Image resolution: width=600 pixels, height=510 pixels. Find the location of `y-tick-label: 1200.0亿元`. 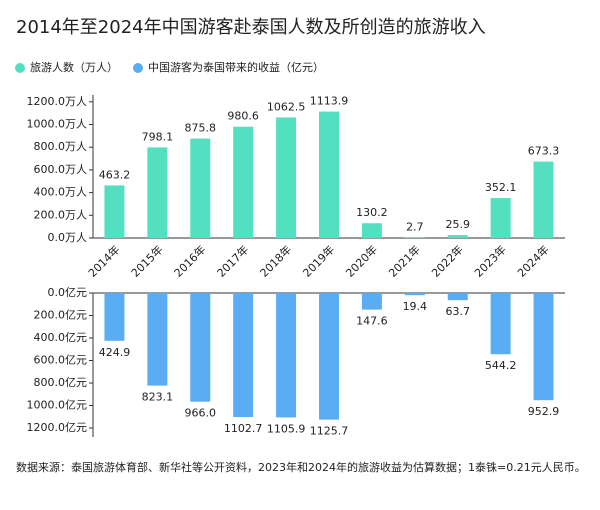

y-tick-label: 1200.0亿元 is located at coordinates (57, 427).